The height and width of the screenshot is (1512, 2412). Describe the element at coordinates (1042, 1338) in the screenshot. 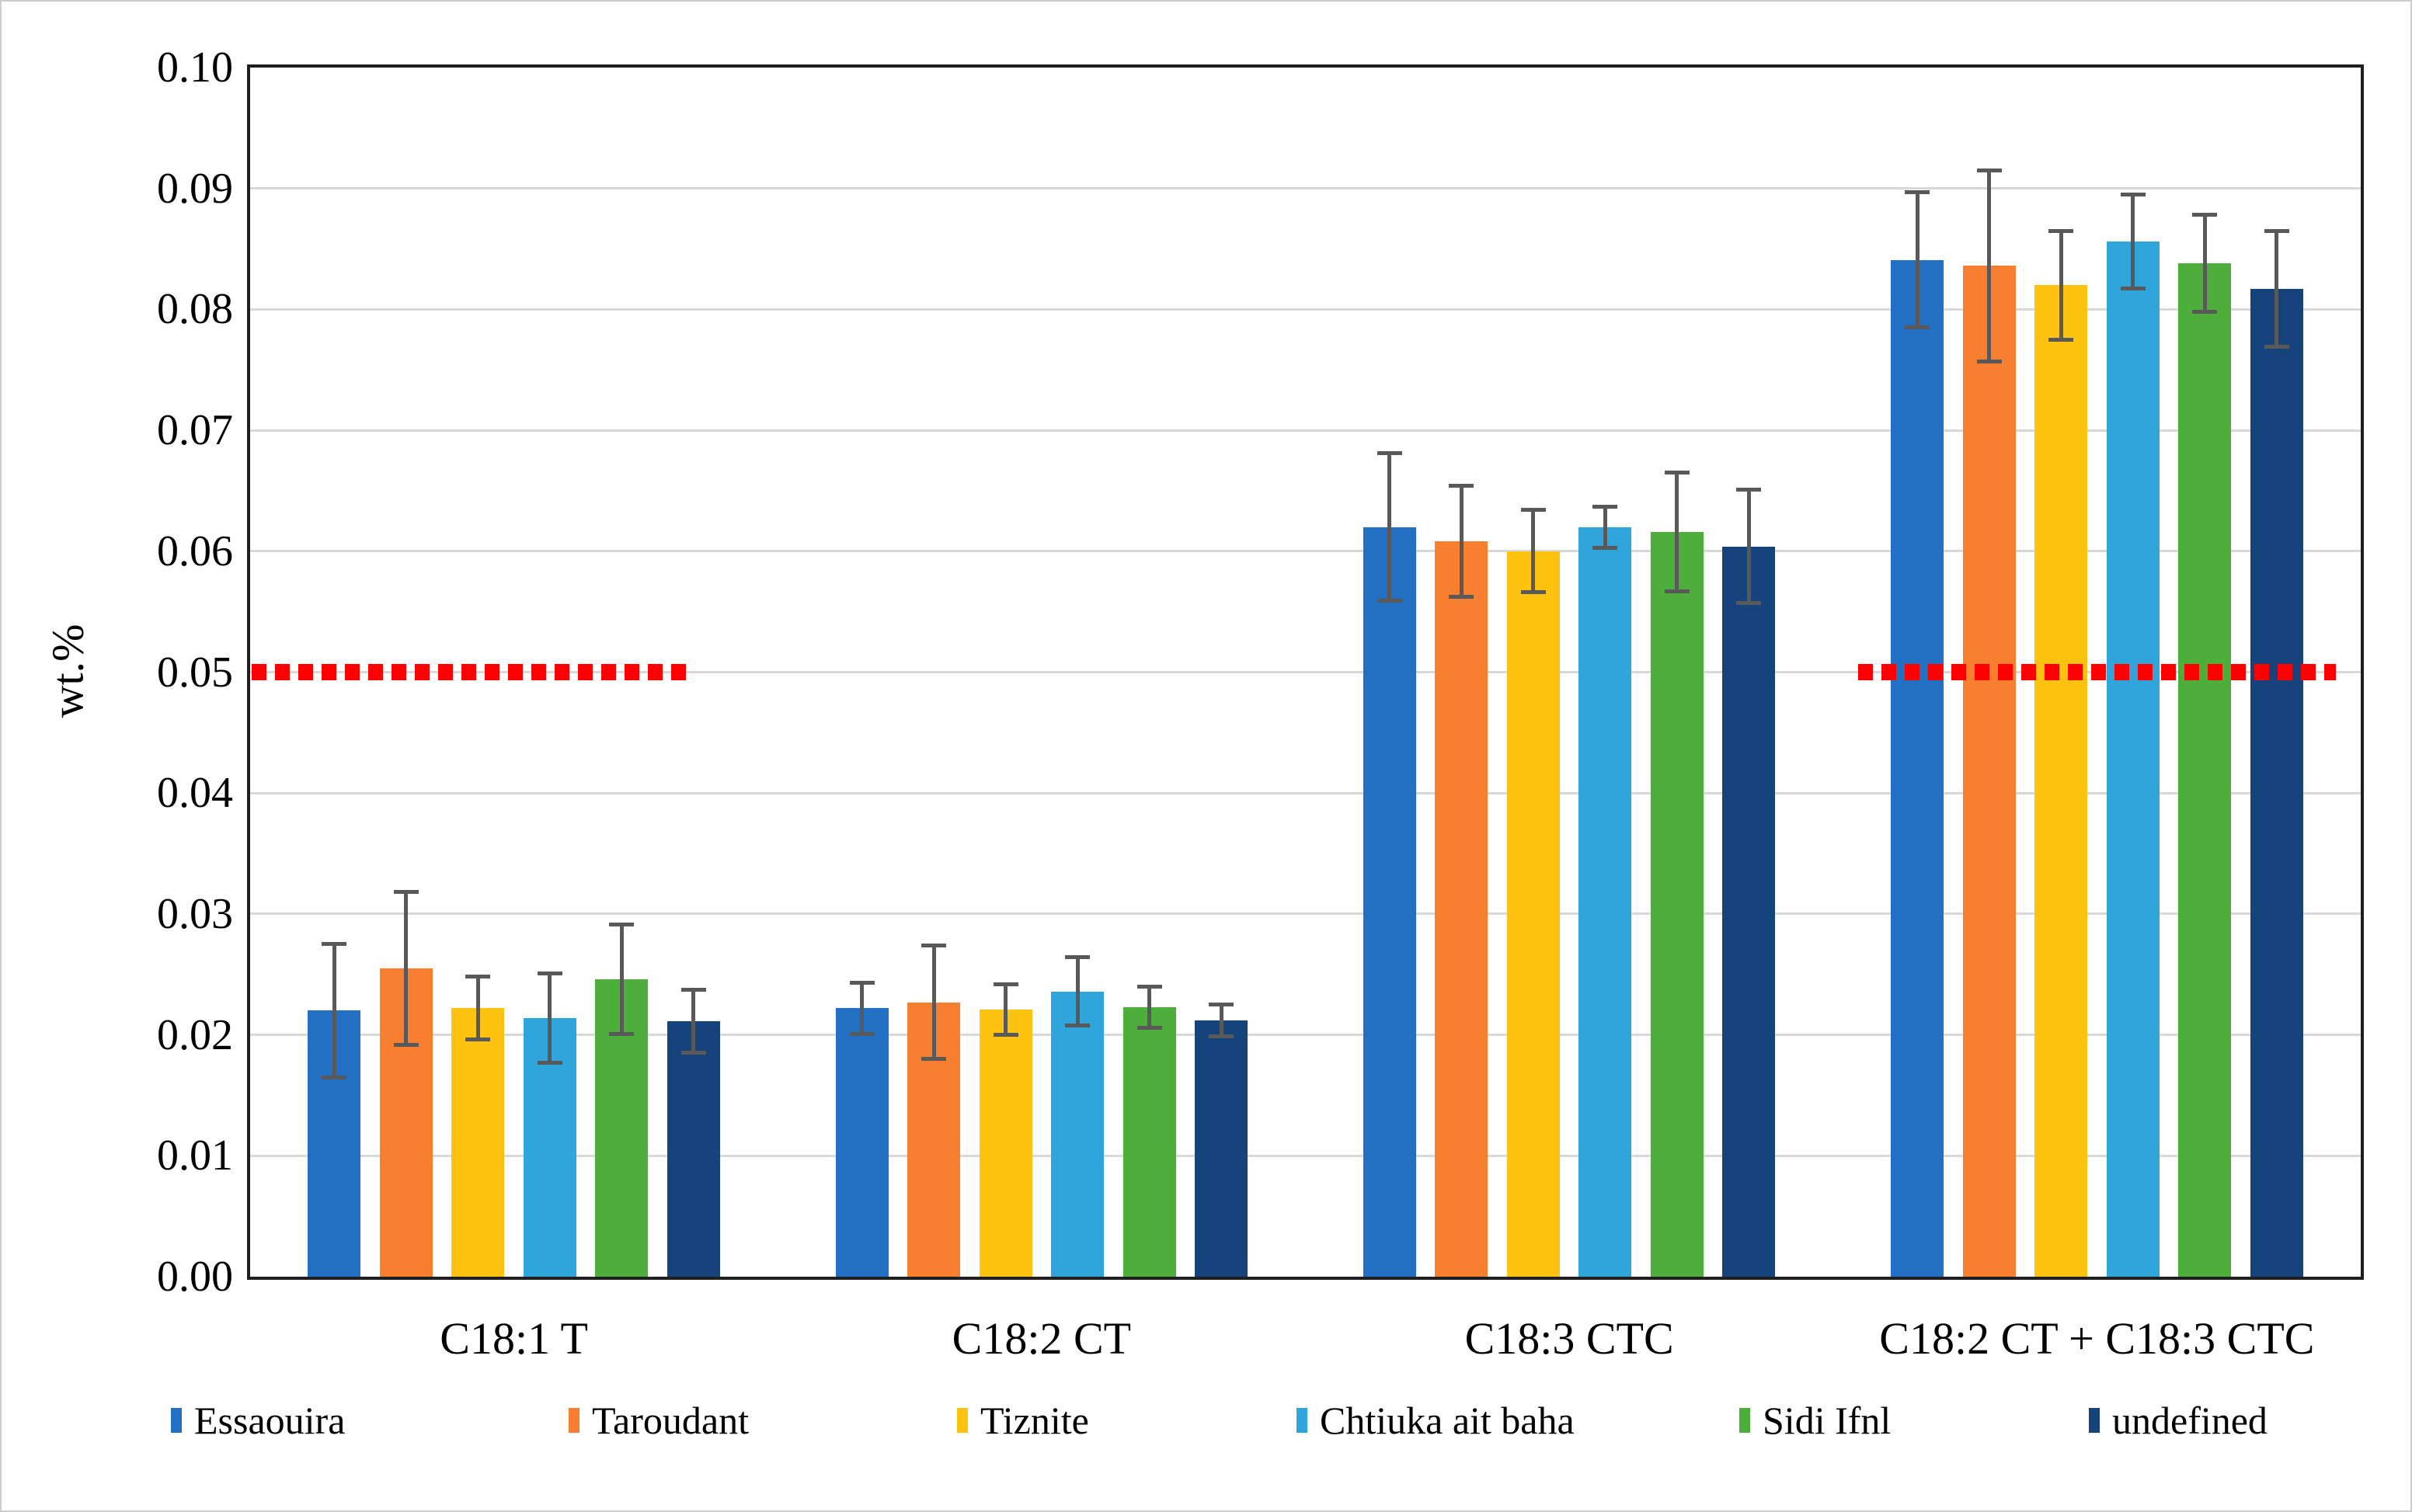

I see `x-category-label-c18-2-ct: C18:2 CT` at that location.